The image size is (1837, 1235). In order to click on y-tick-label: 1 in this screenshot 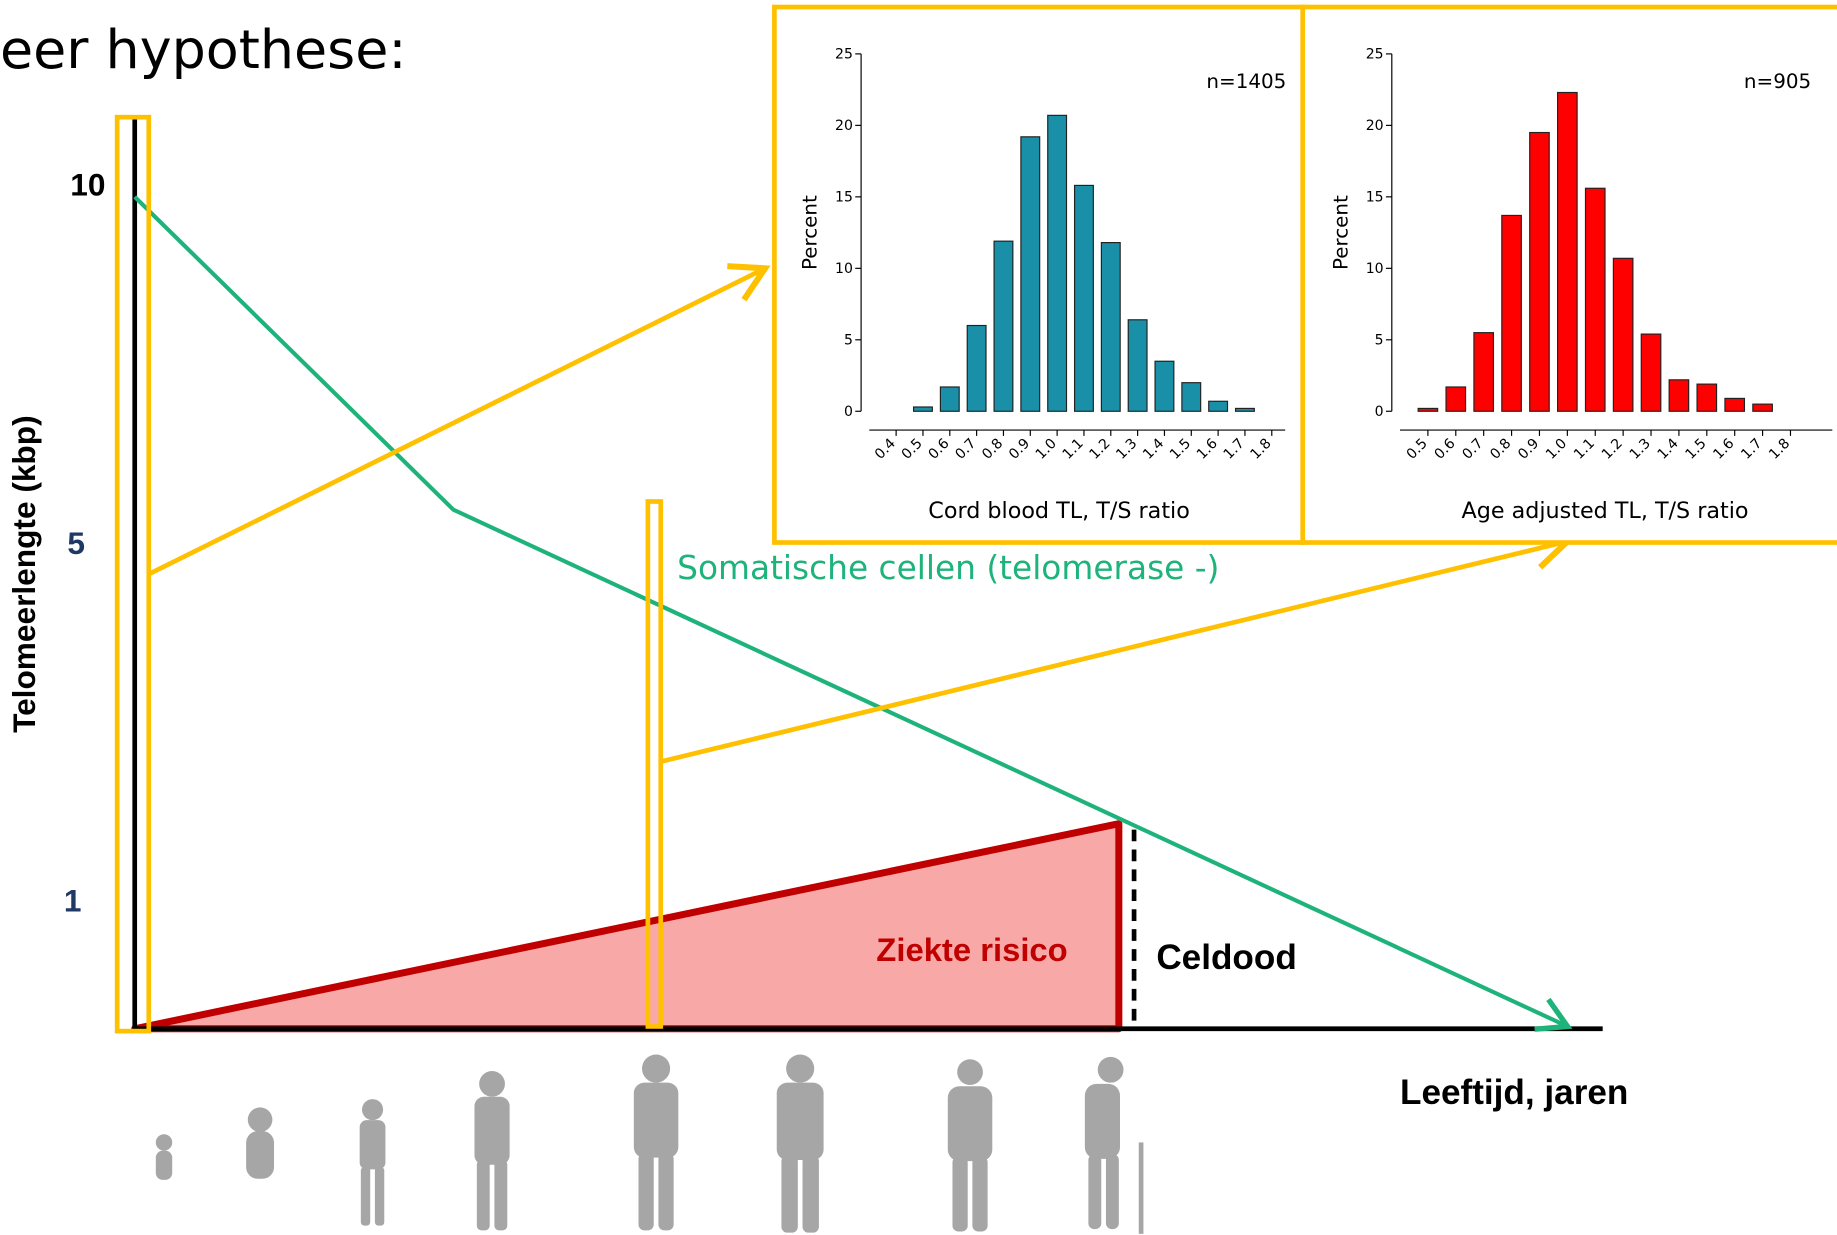, I will do `click(73, 901)`.